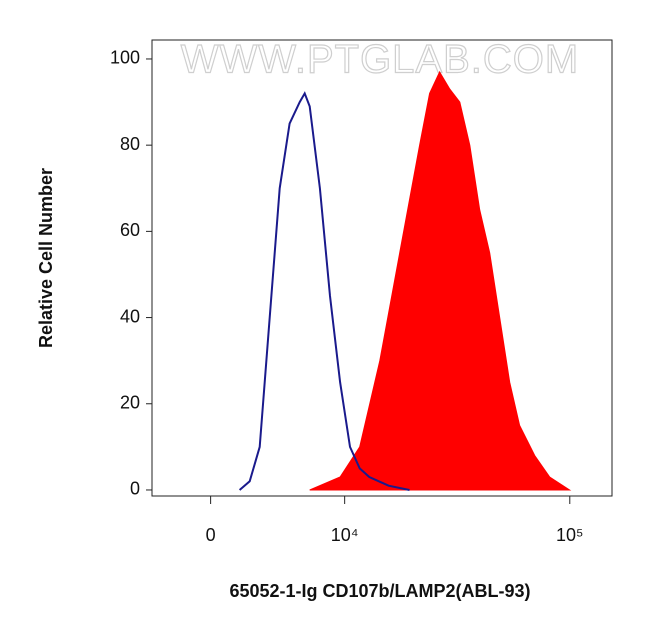 This screenshot has width=650, height=641. Describe the element at coordinates (211, 535) in the screenshot. I see `x-tick-label: 0` at that location.